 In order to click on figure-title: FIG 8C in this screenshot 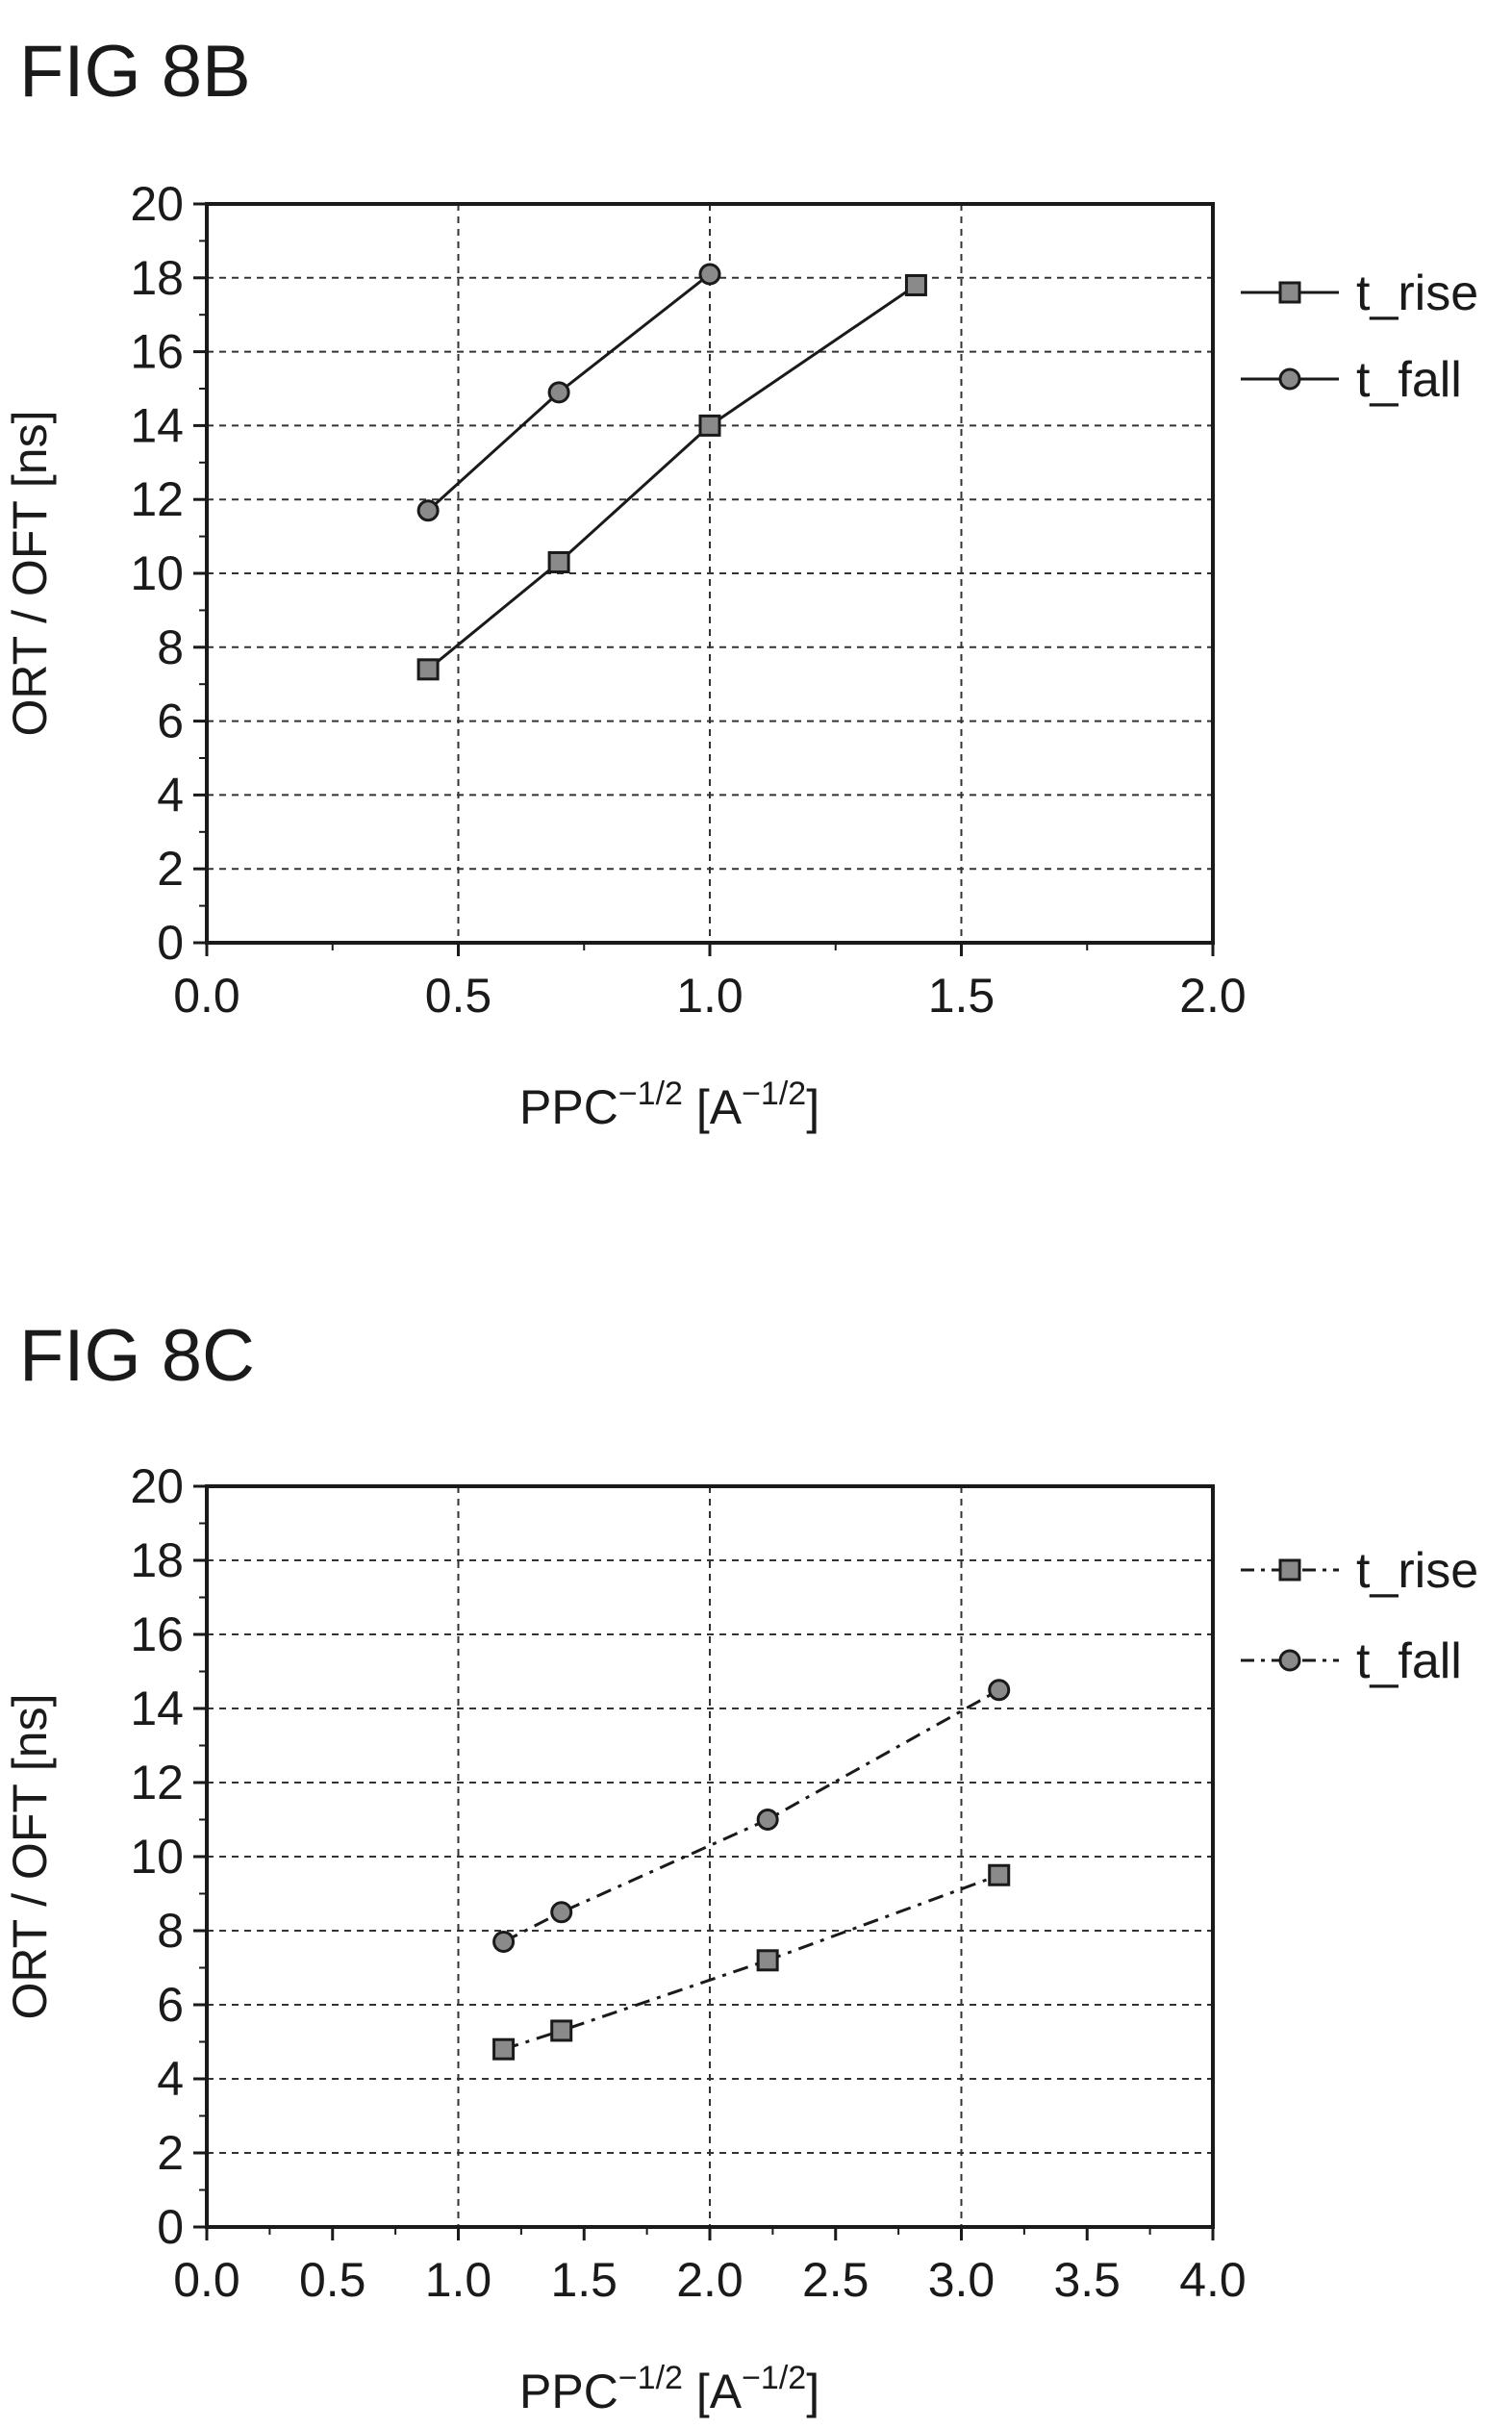, I will do `click(137, 1356)`.